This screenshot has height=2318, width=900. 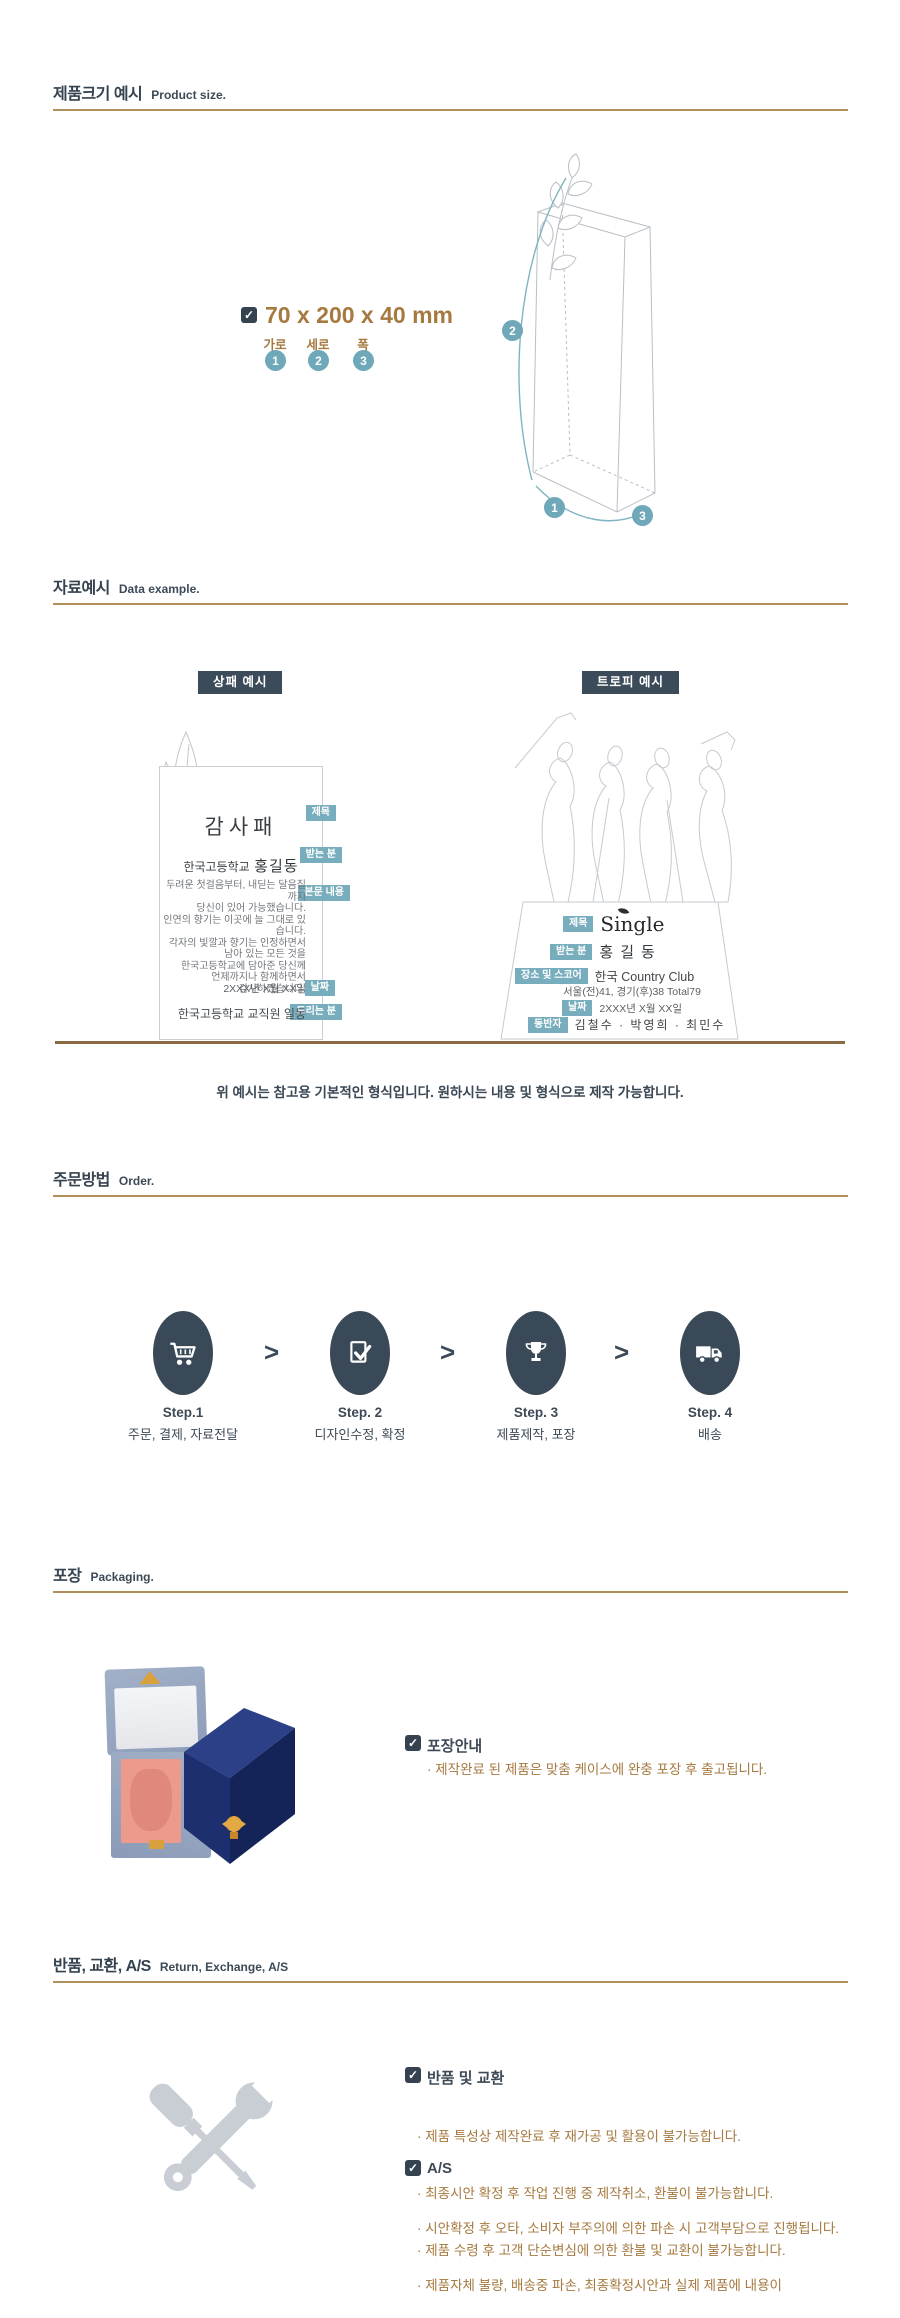 I want to click on step-4-label: Step. 4, so click(x=710, y=1412).